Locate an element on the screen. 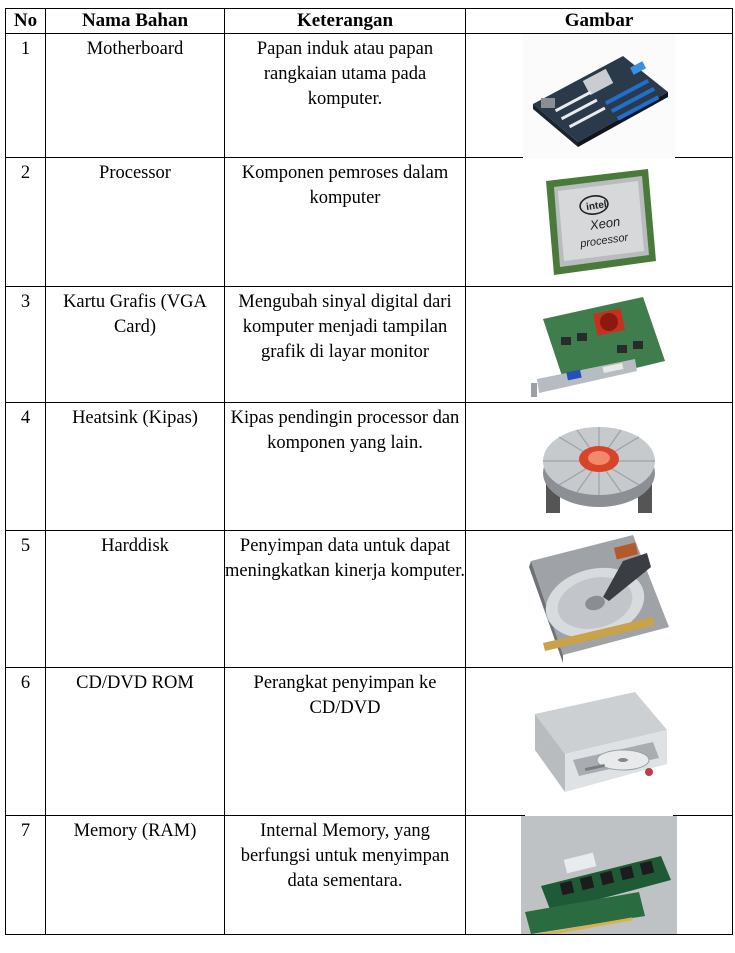 The height and width of the screenshot is (953, 735). header-nama-bahan: Nama Bahan is located at coordinates (135, 21).